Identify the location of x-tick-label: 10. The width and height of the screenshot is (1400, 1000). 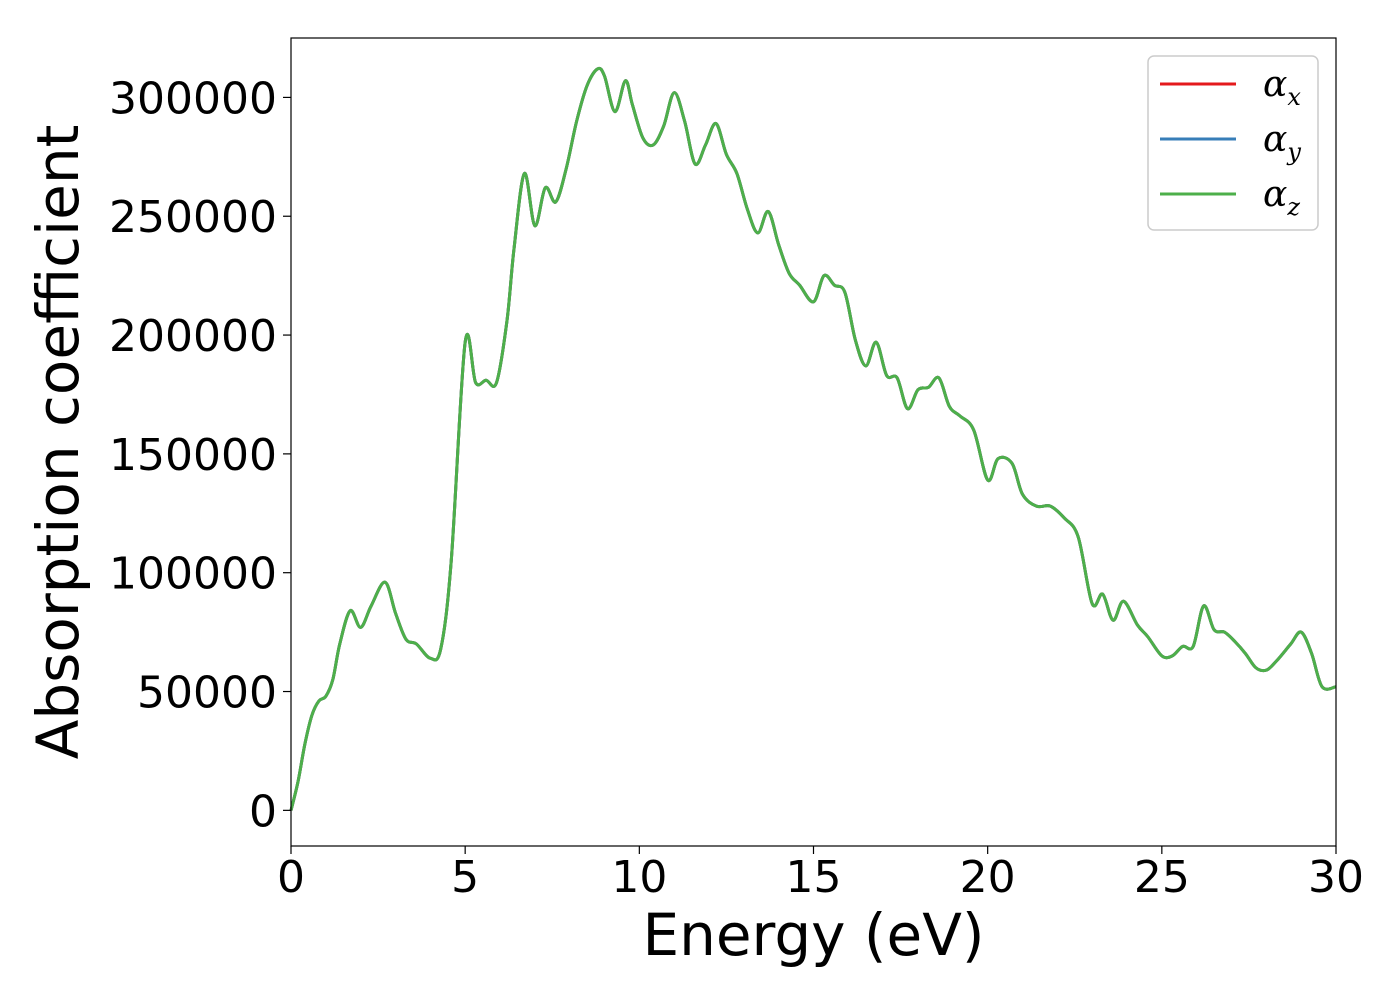
(639, 877).